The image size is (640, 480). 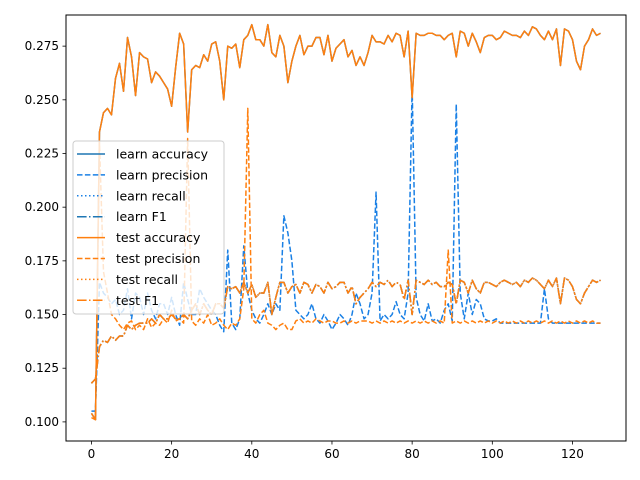 I want to click on x-tick-label: 20, so click(x=171, y=454).